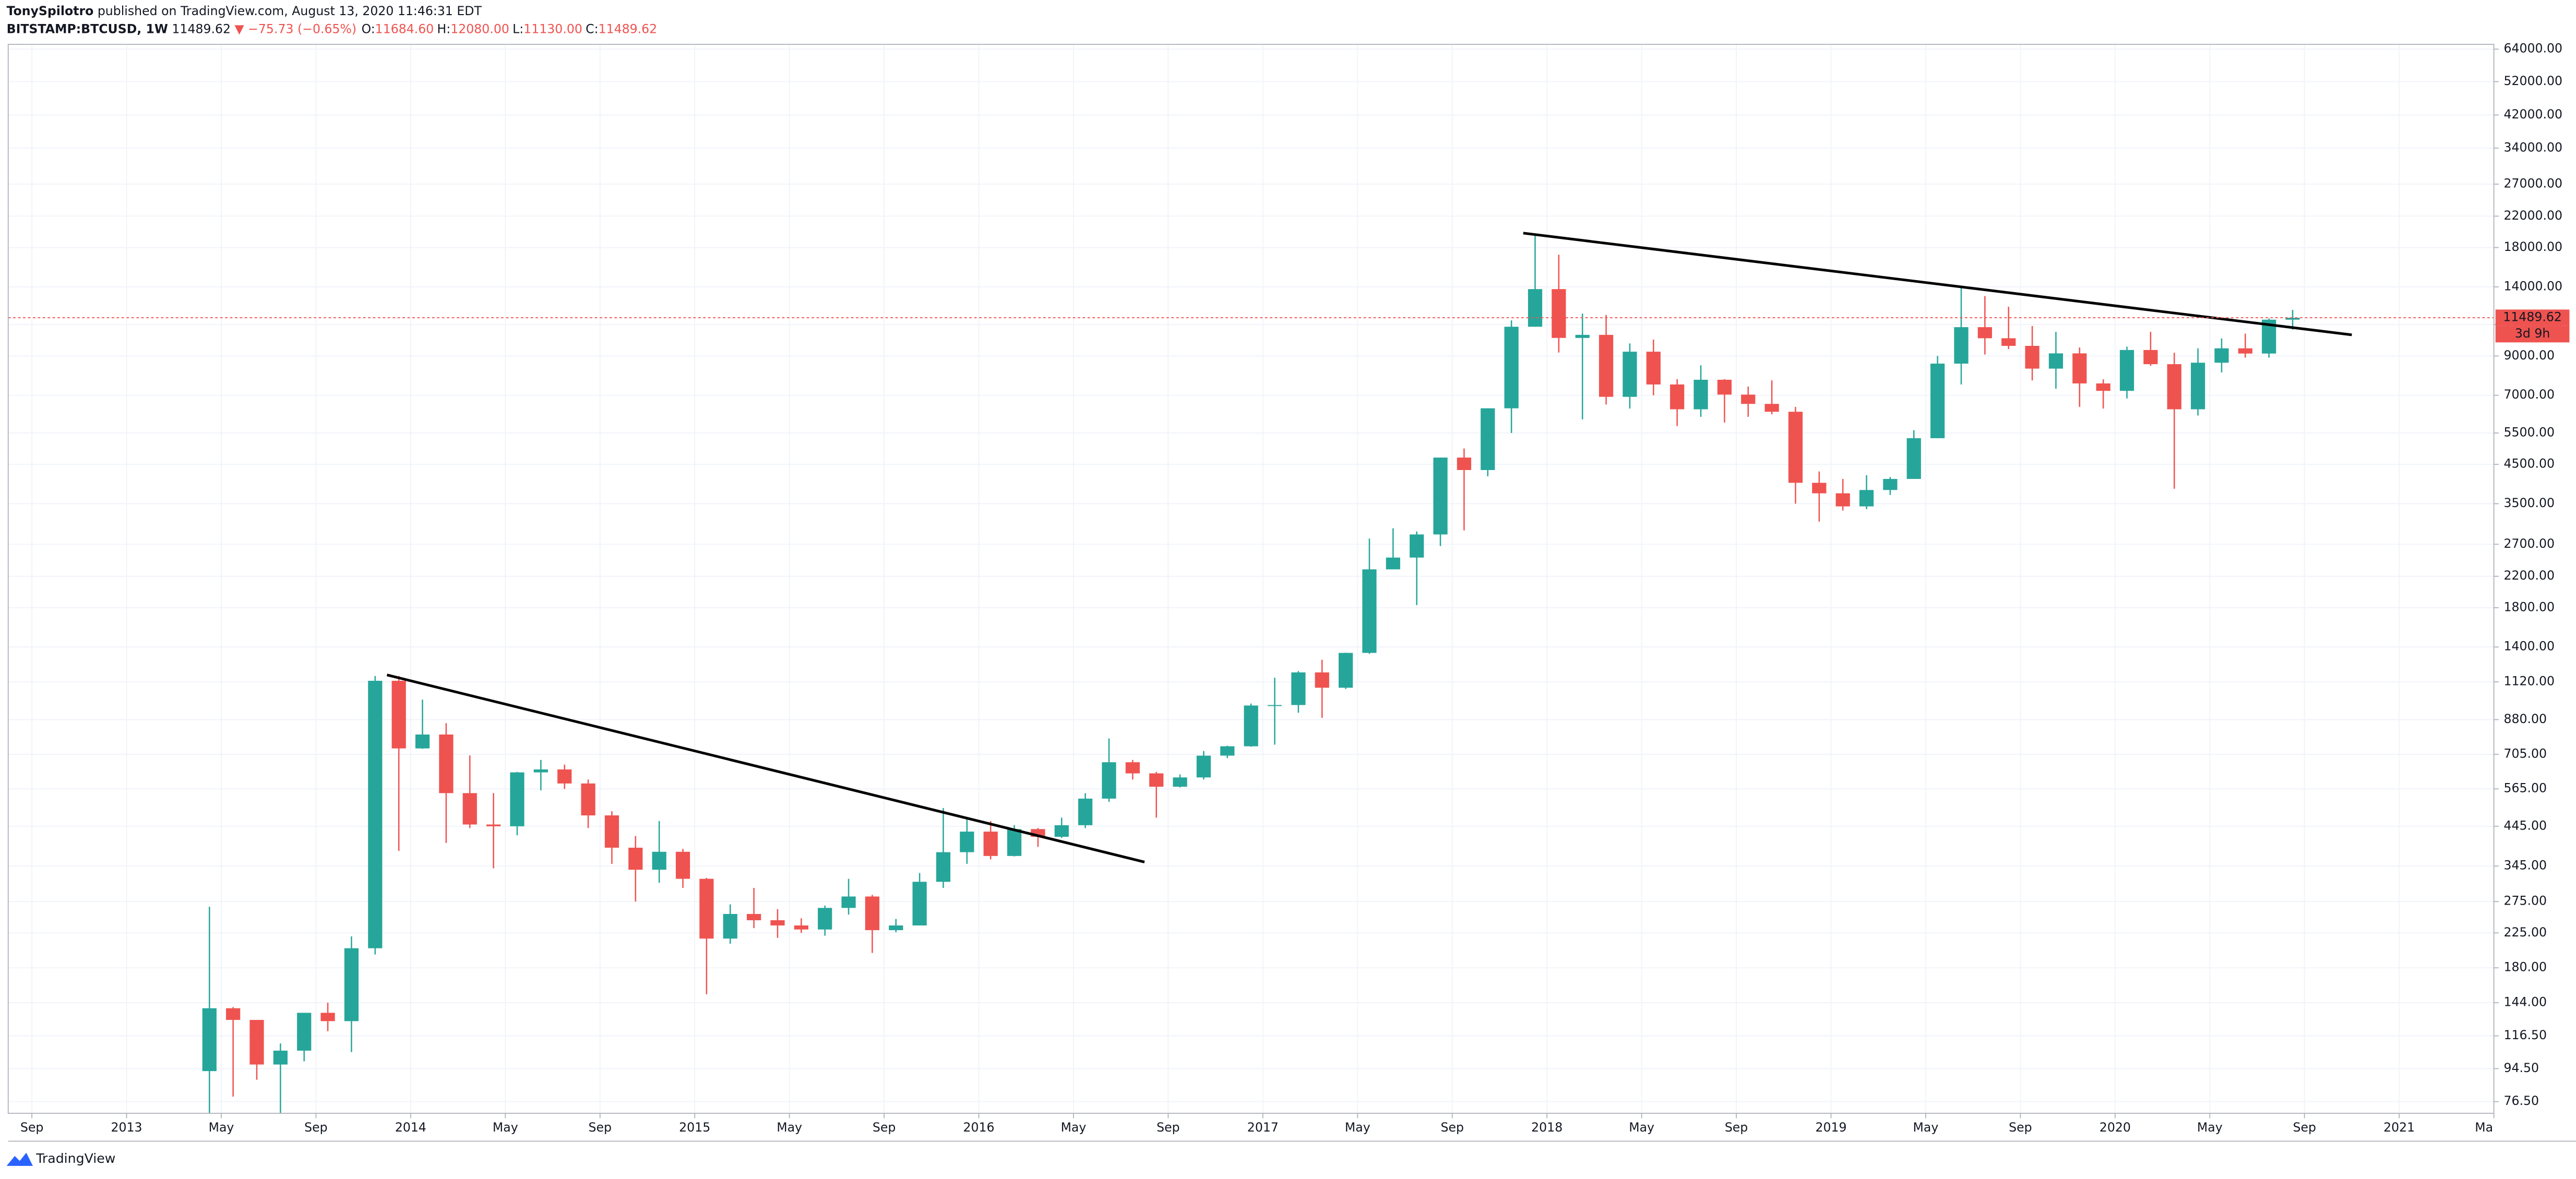  I want to click on y-tick-label: 18000.00, so click(2532, 247).